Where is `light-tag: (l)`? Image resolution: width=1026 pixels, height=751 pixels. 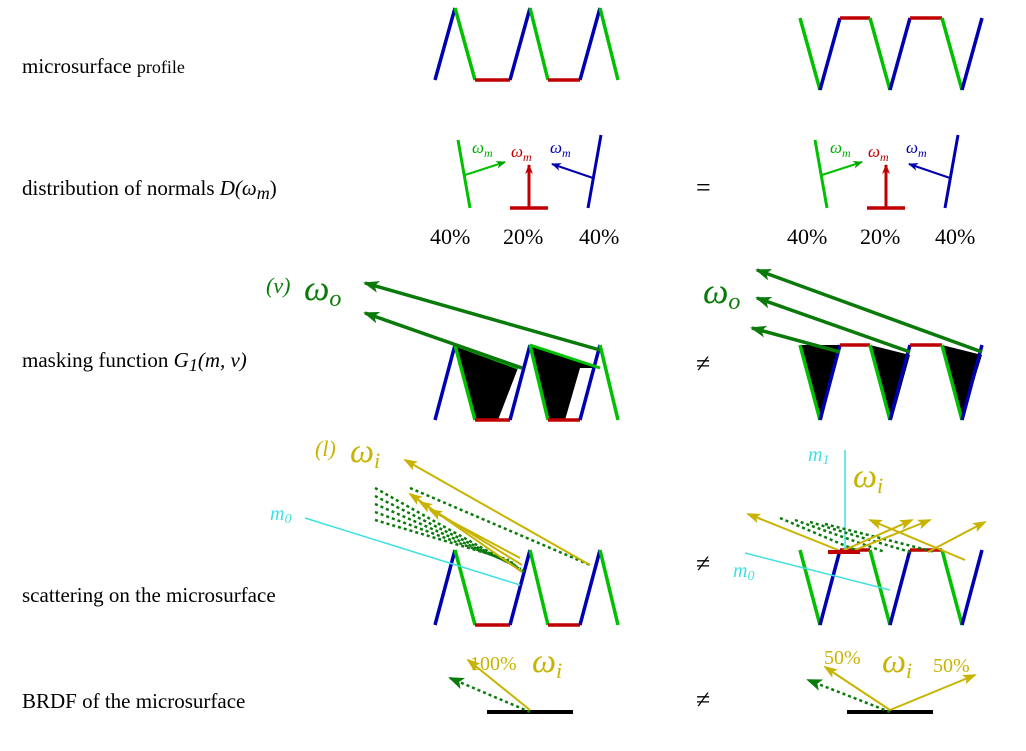
light-tag: (l) is located at coordinates (325, 448).